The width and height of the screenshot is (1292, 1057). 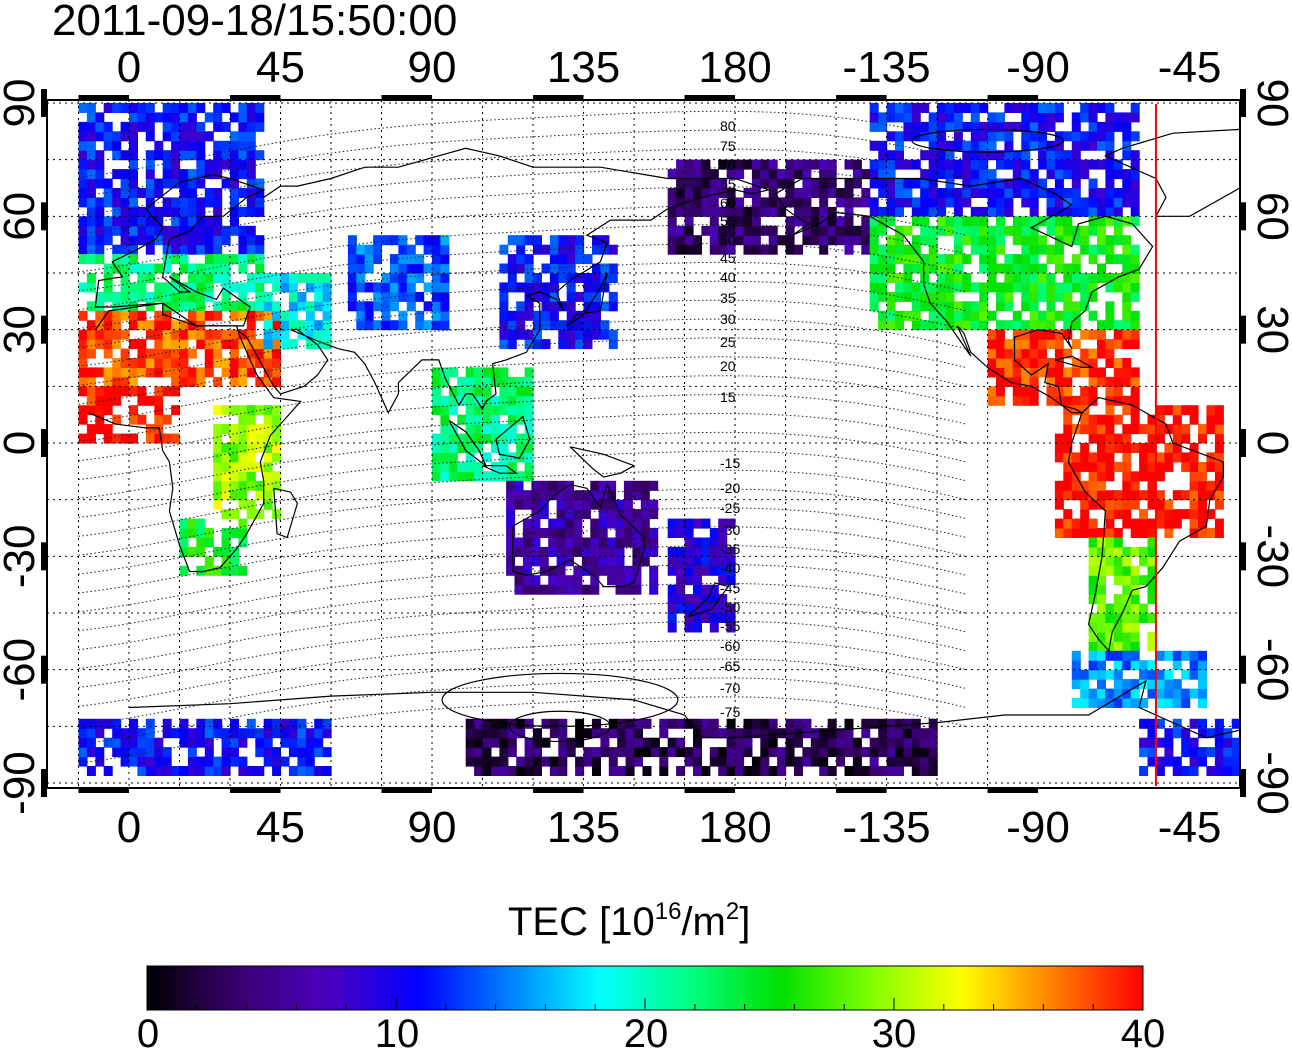 I want to click on mlat-label: 55, so click(x=728, y=221).